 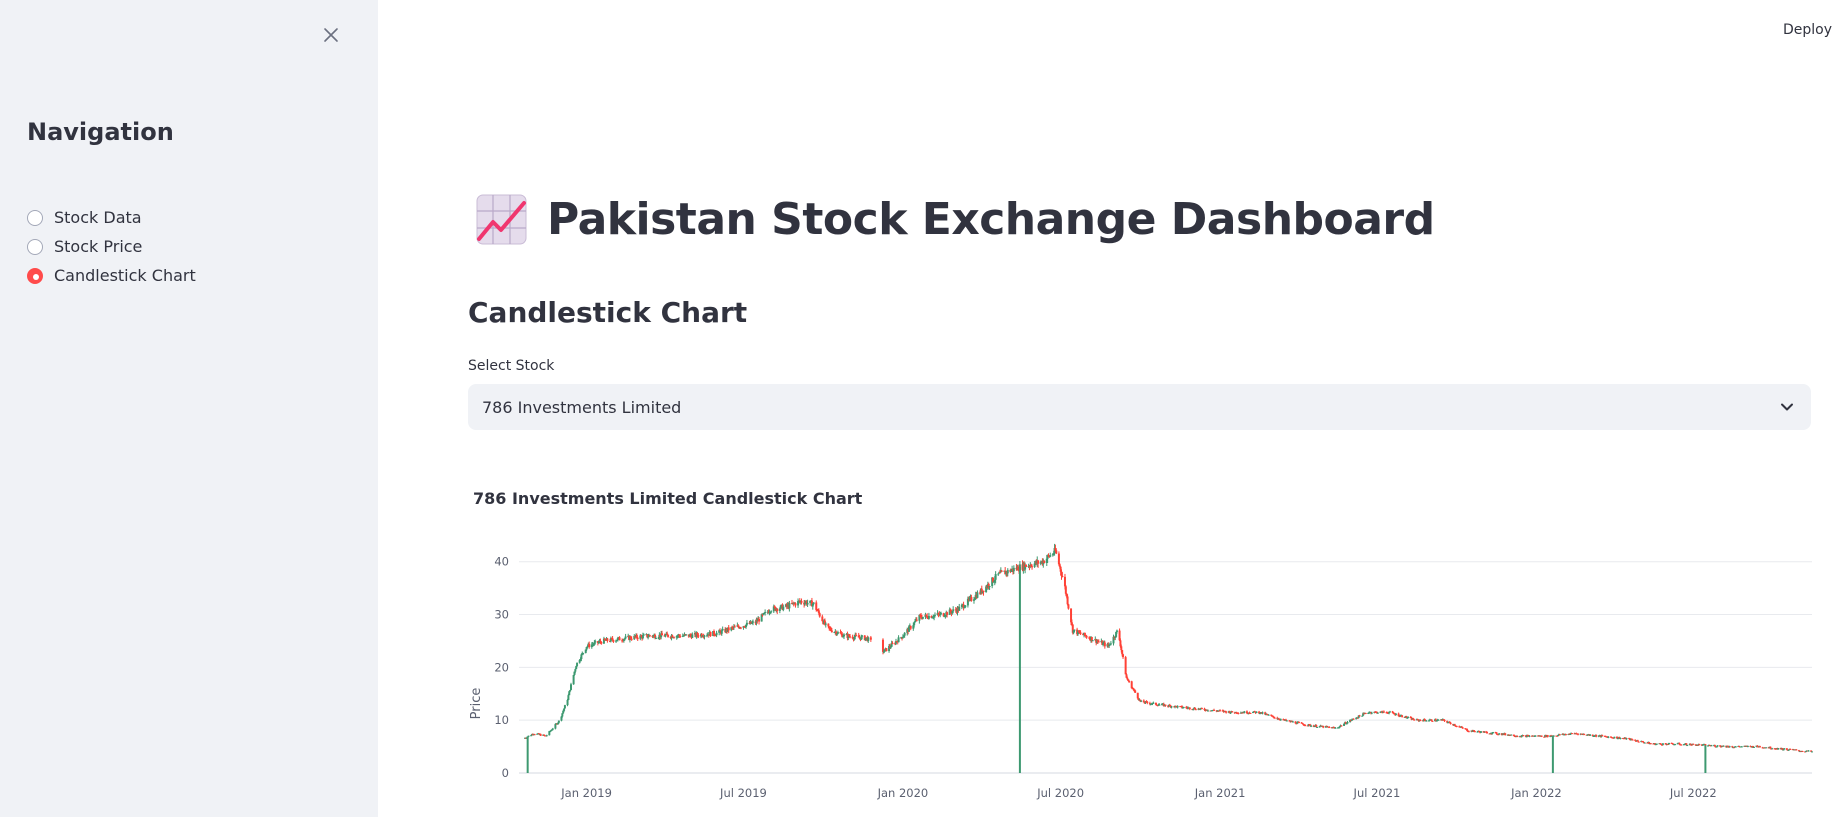 I want to click on close-icon, so click(x=331, y=35).